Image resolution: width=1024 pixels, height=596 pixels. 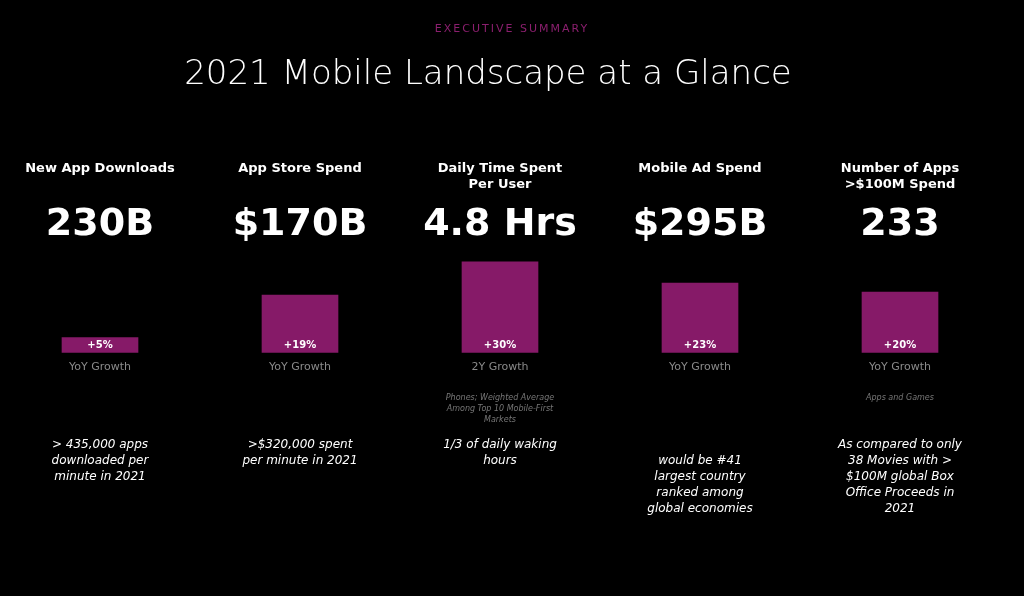 I want to click on text: > 435,000 apps downloaded per minute in 2021, so click(x=100, y=460).